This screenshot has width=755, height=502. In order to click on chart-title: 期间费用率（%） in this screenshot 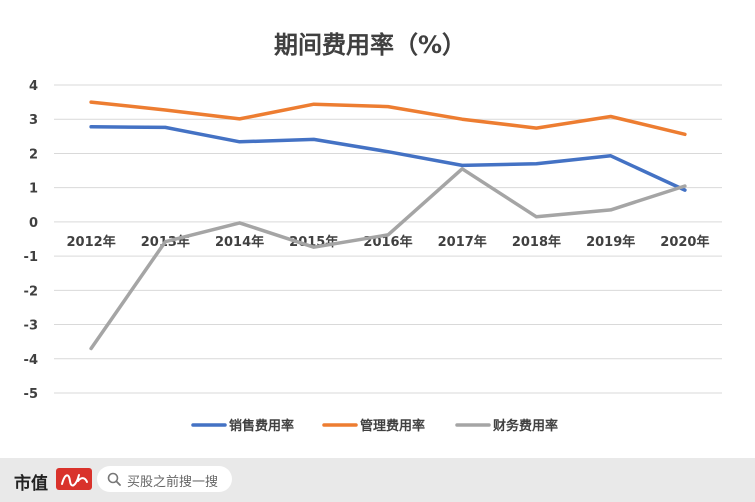, I will do `click(370, 45)`.